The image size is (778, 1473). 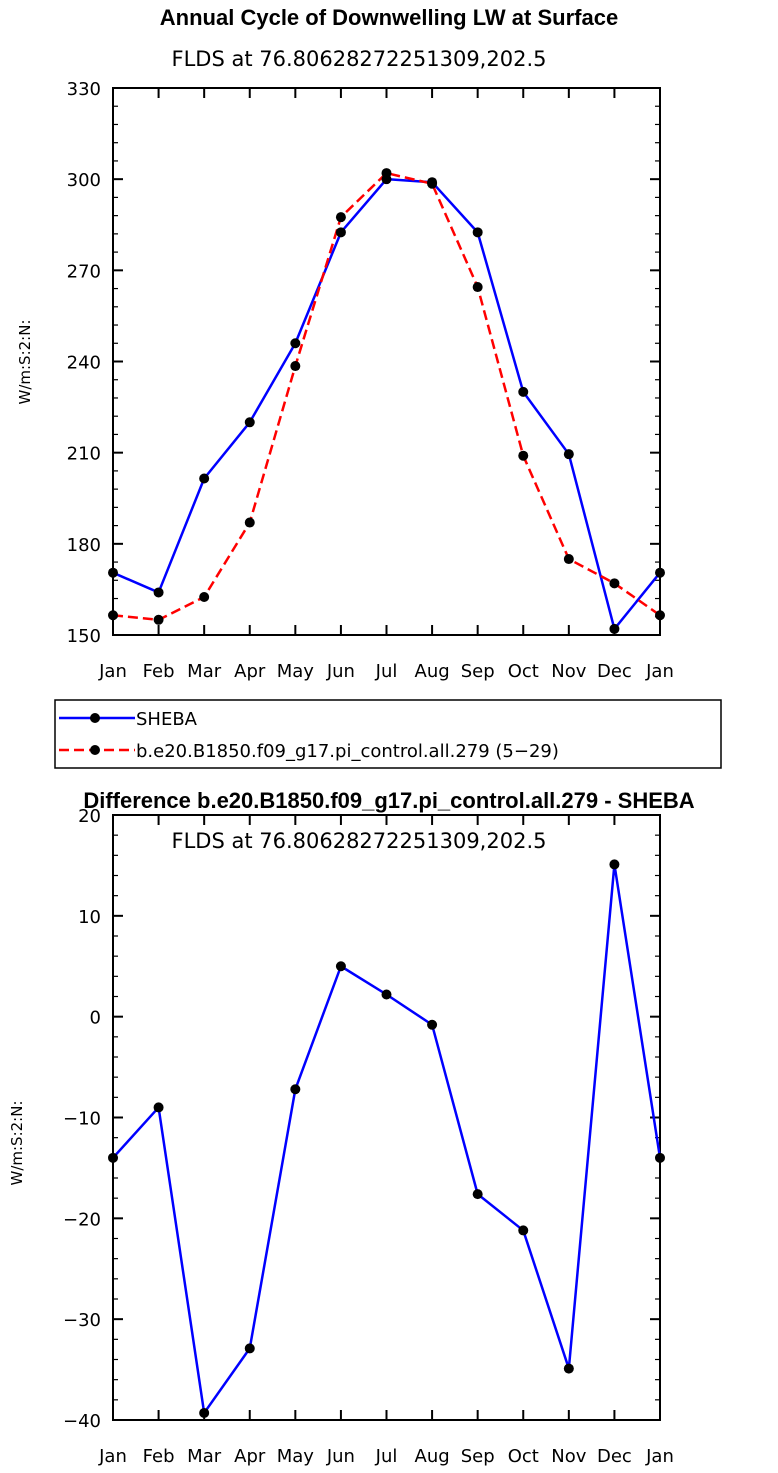 What do you see at coordinates (84, 545) in the screenshot?
I see `y-tick-label: 180` at bounding box center [84, 545].